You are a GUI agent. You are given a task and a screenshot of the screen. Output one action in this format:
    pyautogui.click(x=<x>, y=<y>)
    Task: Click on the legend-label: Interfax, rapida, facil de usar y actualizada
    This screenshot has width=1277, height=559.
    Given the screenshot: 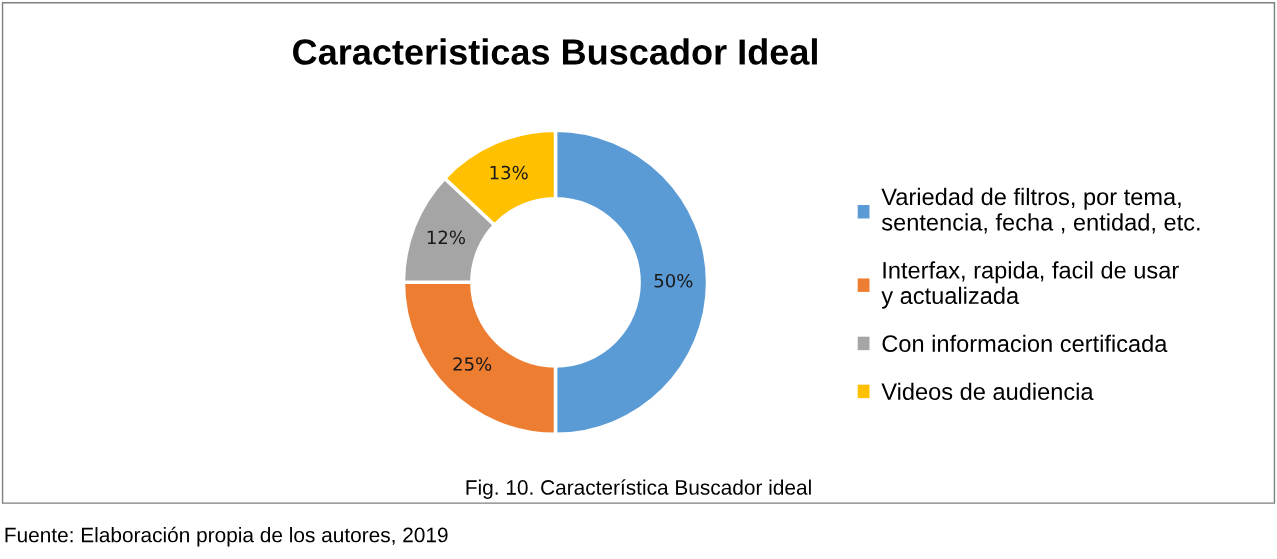 What is the action you would take?
    pyautogui.click(x=1030, y=285)
    